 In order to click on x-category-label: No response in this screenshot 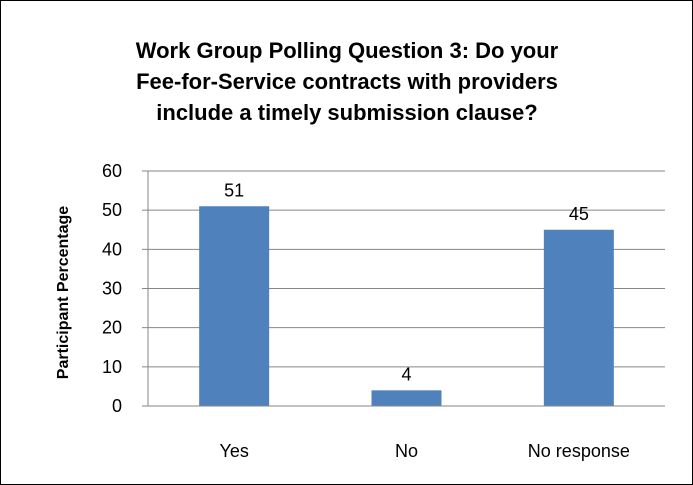, I will do `click(579, 451)`.